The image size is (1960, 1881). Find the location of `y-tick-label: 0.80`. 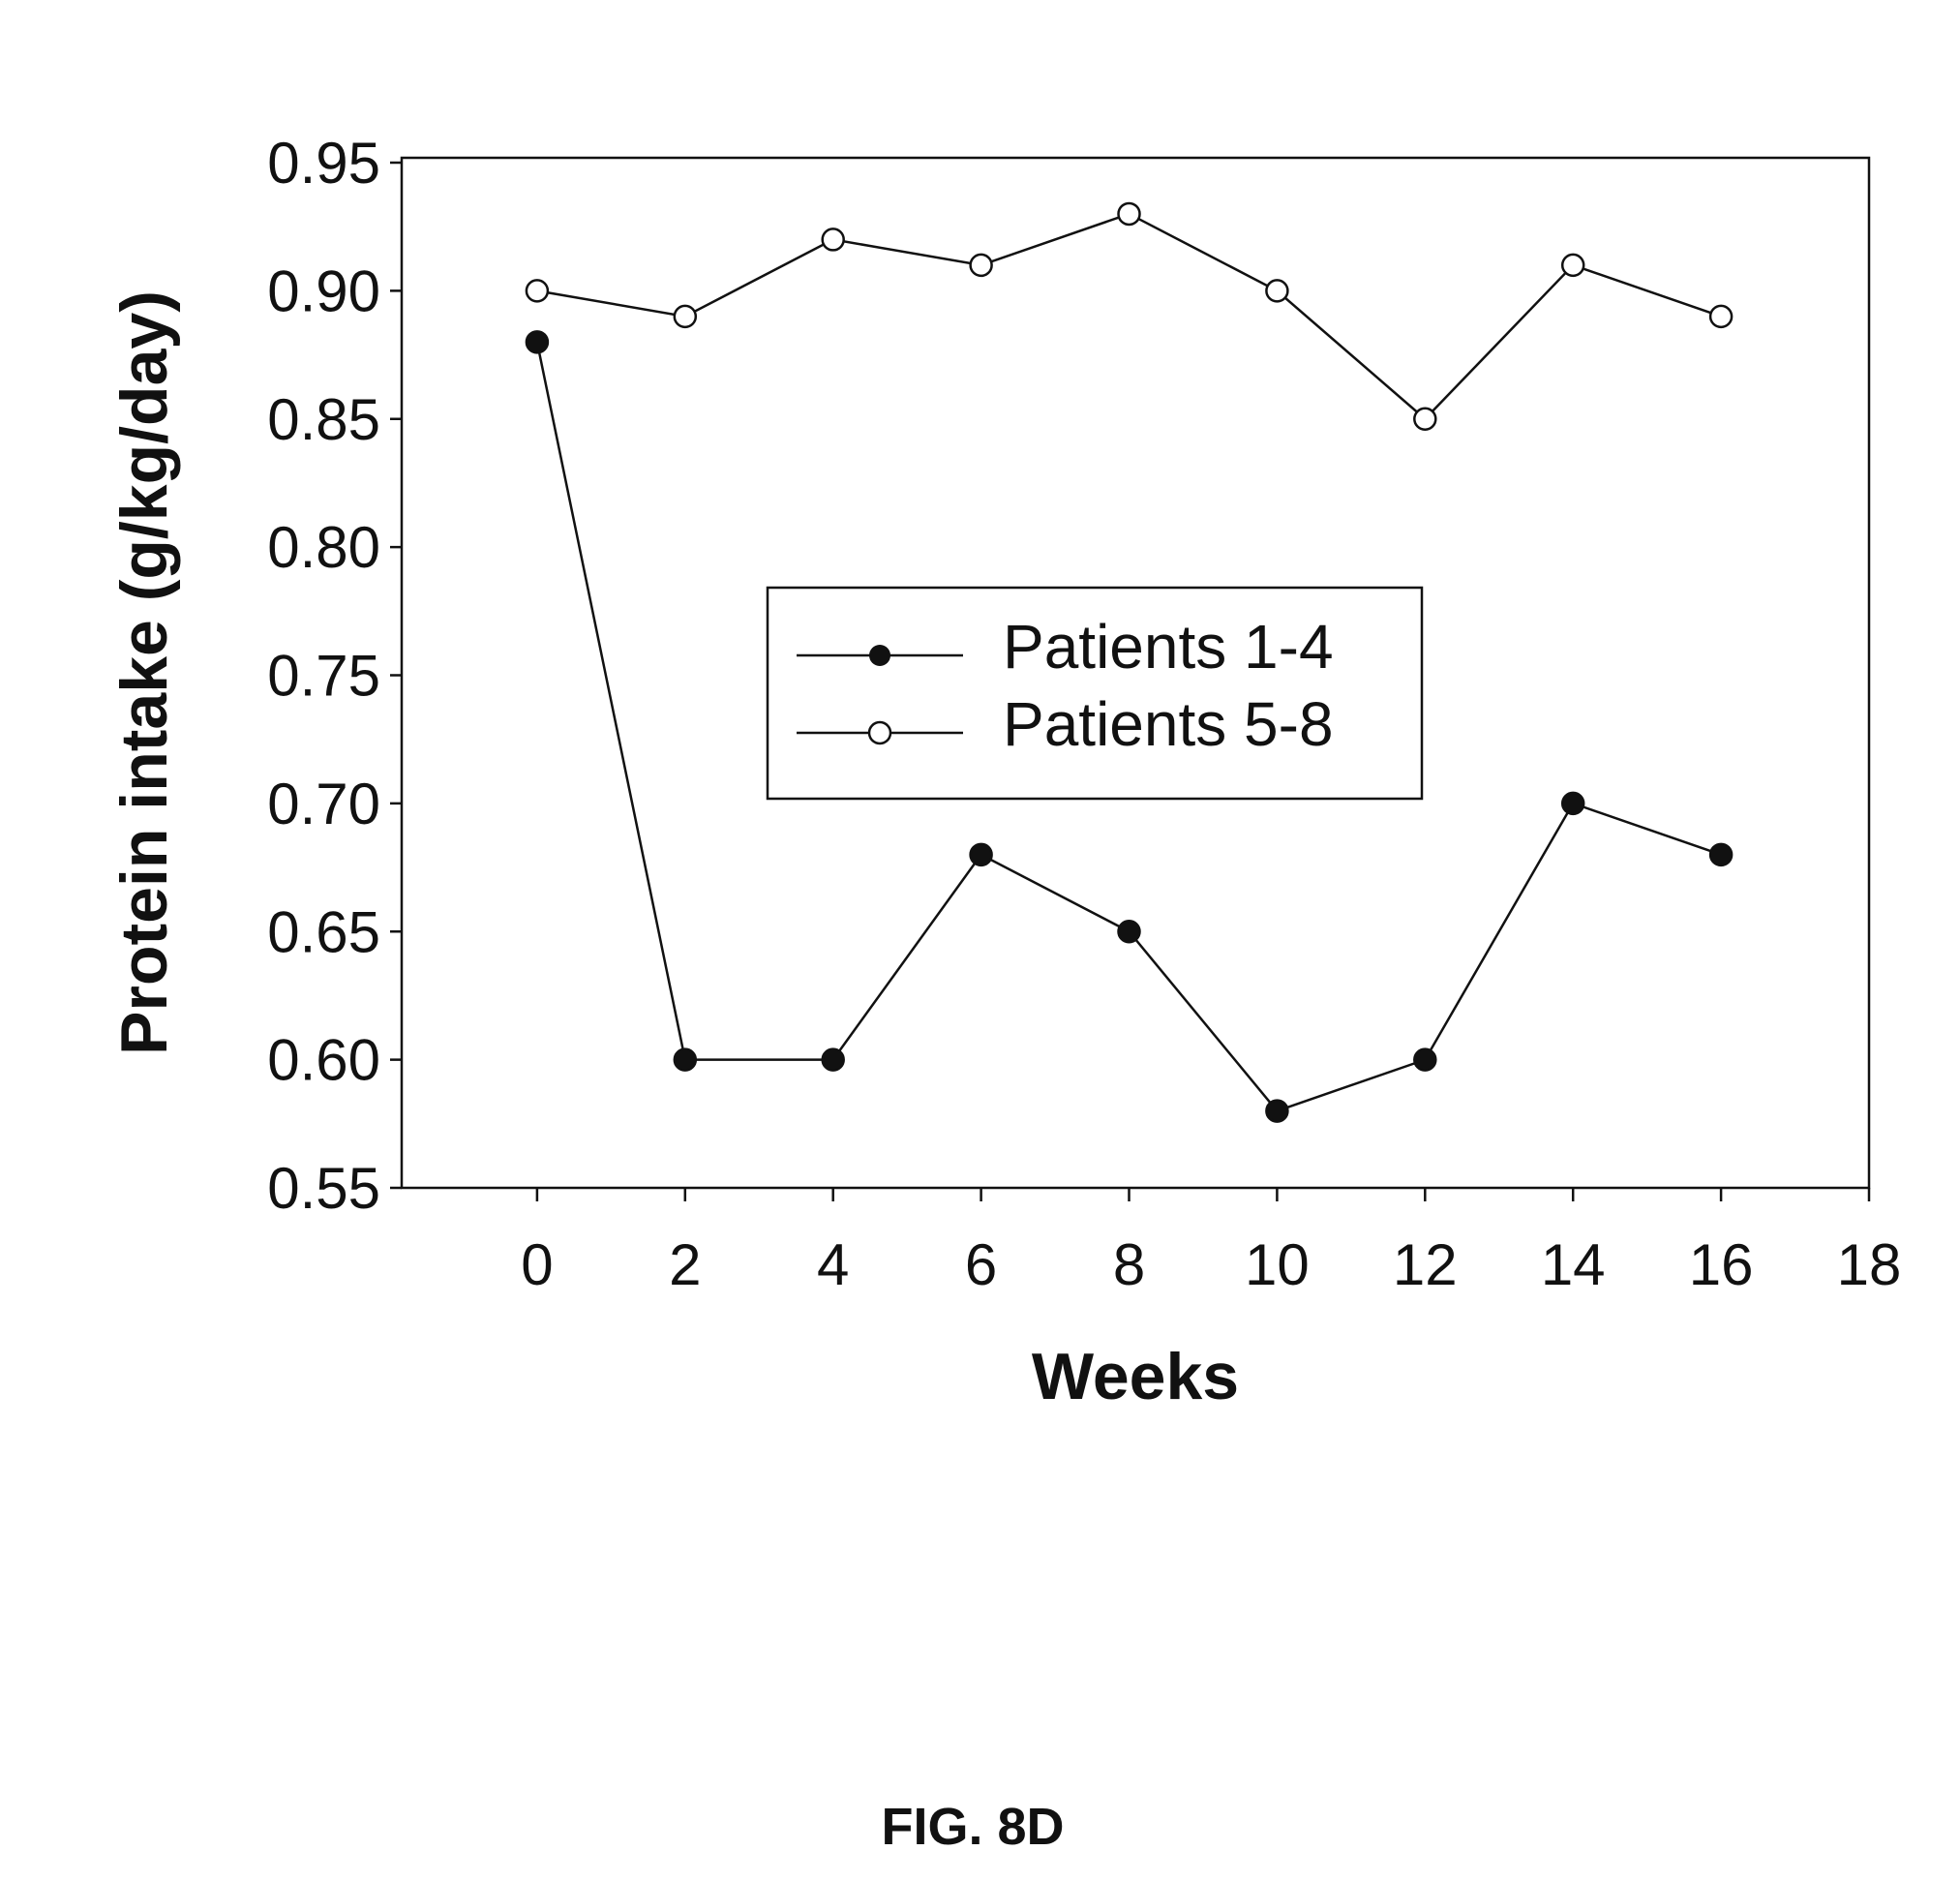

y-tick-label: 0.80 is located at coordinates (323, 547).